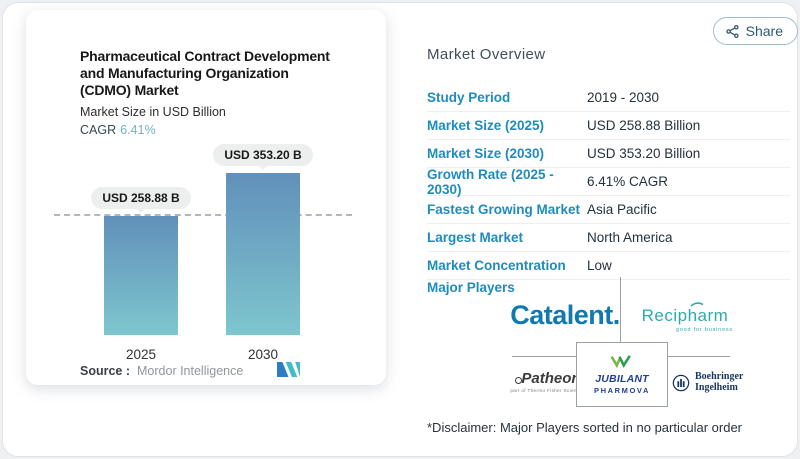 This screenshot has height=459, width=800. Describe the element at coordinates (561, 315) in the screenshot. I see `catalent-logo-text: Catalent` at that location.